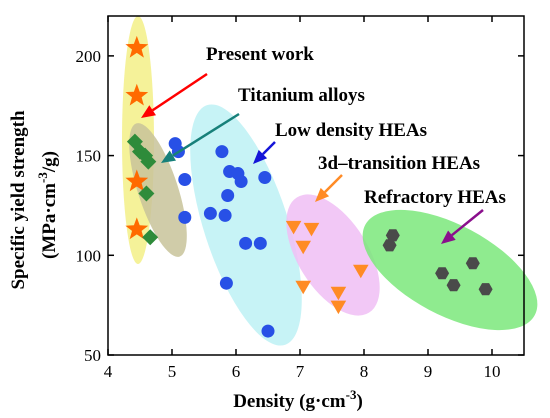  What do you see at coordinates (364, 371) in the screenshot?
I see `x-tick-label: 8` at bounding box center [364, 371].